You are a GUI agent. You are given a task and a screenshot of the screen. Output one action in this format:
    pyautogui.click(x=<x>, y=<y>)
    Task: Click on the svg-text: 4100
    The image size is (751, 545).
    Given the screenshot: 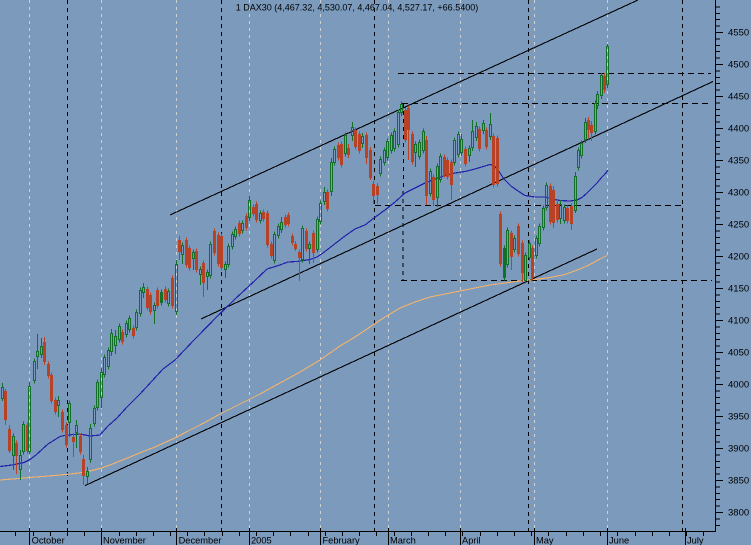 What is the action you would take?
    pyautogui.click(x=738, y=321)
    